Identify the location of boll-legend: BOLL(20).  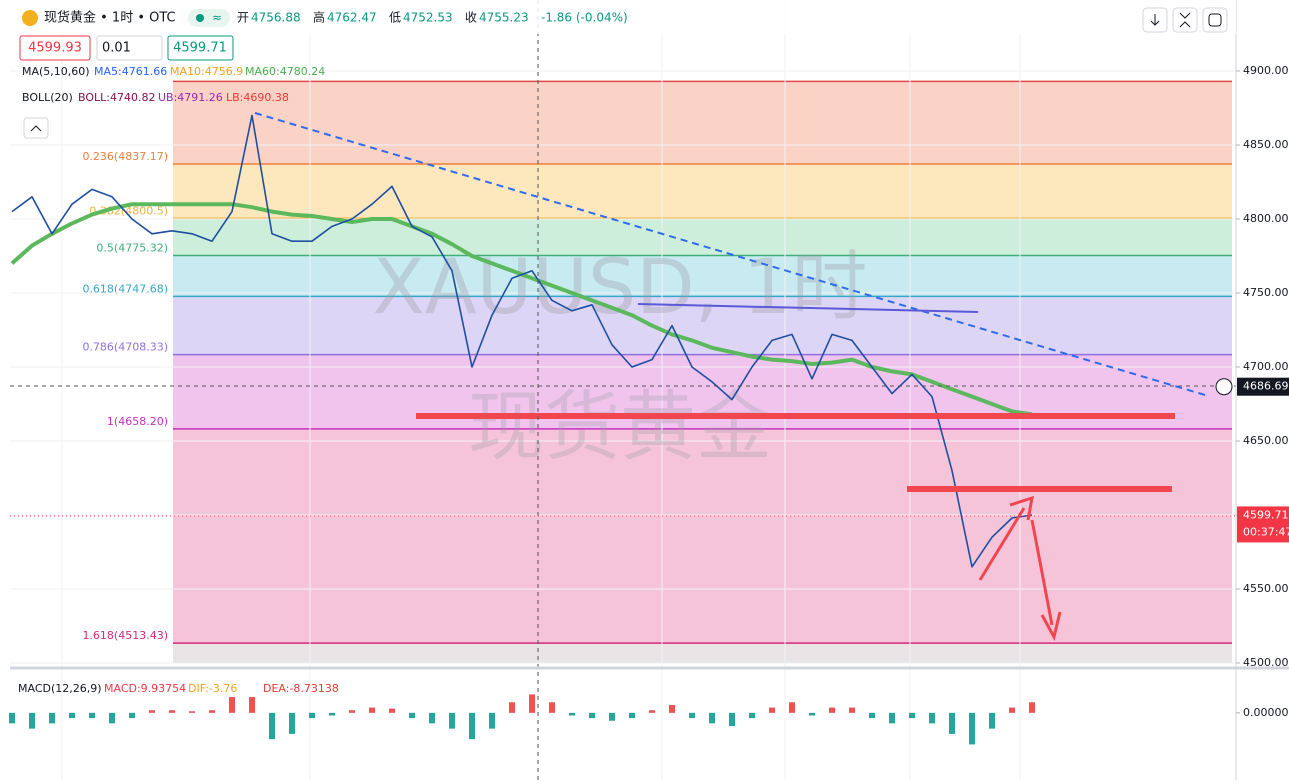
(47, 97).